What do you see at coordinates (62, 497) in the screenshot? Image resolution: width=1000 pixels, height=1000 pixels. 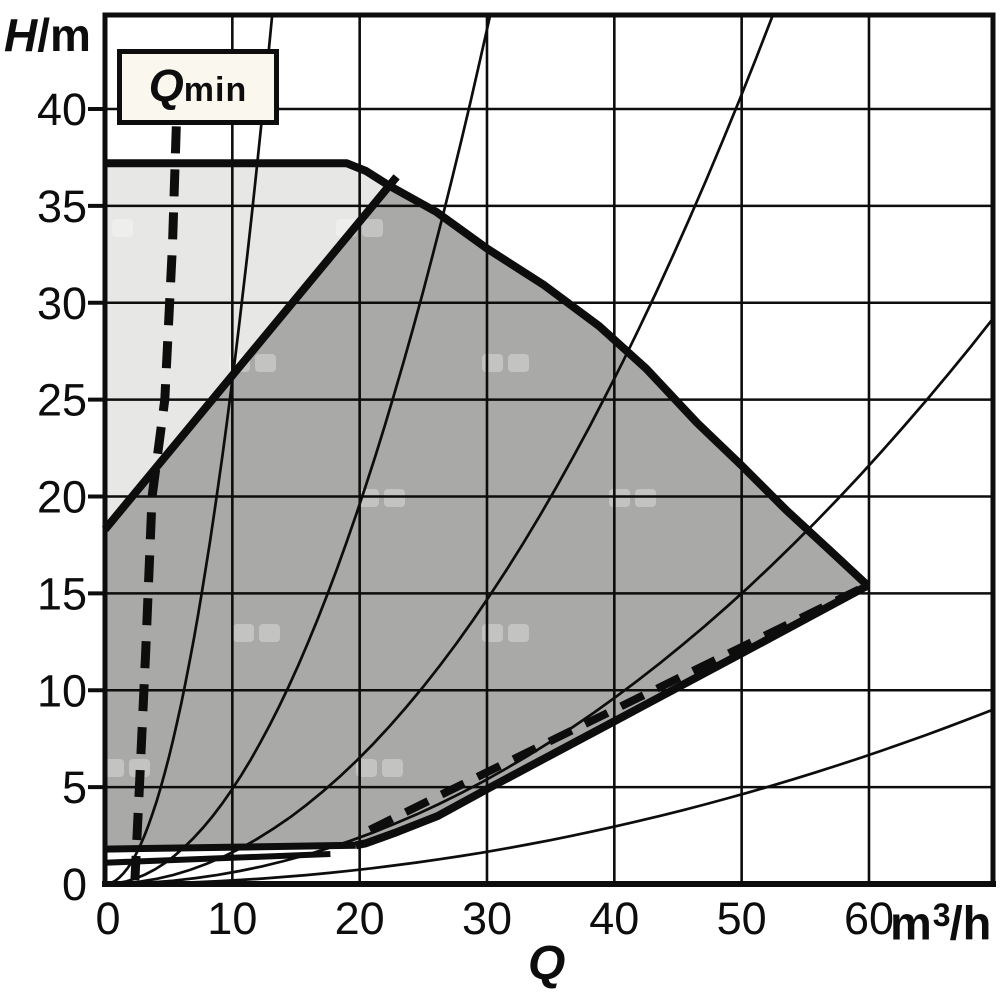 I see `y-tick-label: 20` at bounding box center [62, 497].